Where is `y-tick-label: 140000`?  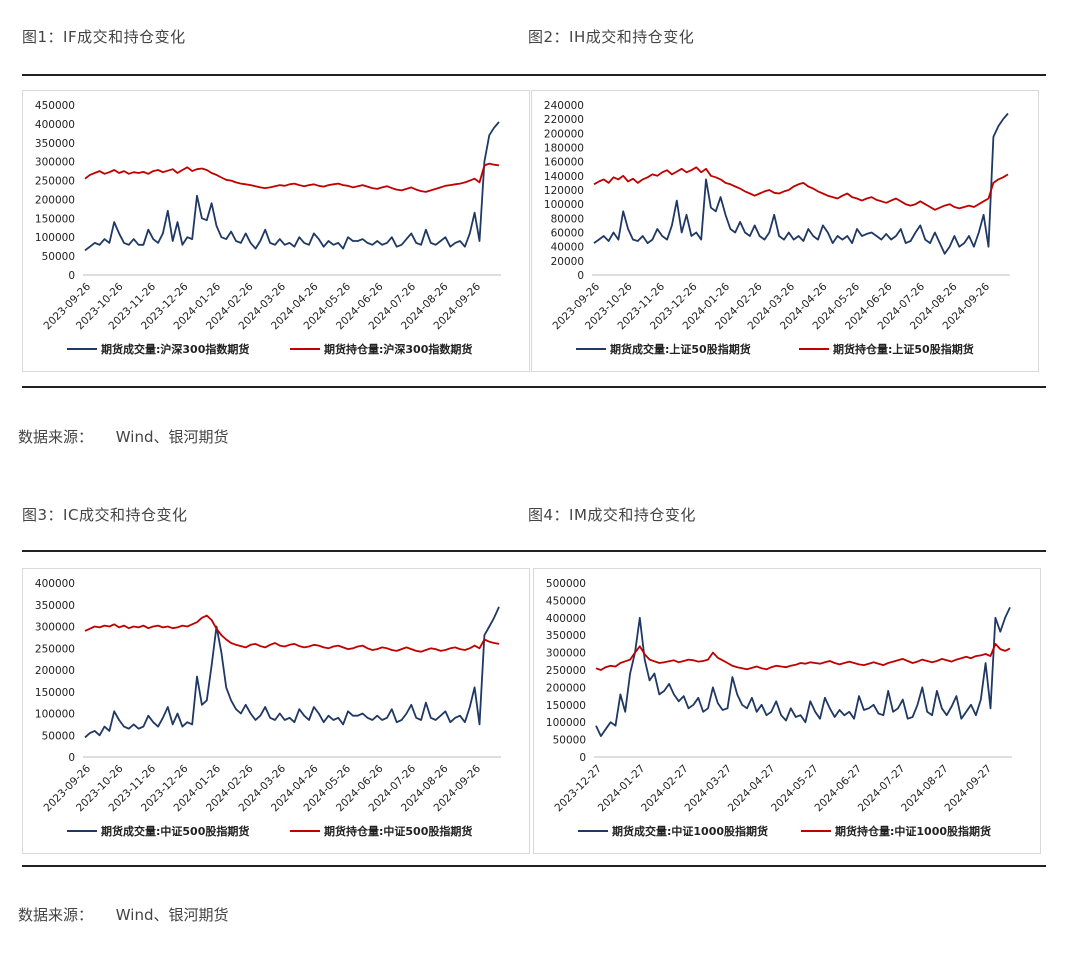 y-tick-label: 140000 is located at coordinates (564, 177).